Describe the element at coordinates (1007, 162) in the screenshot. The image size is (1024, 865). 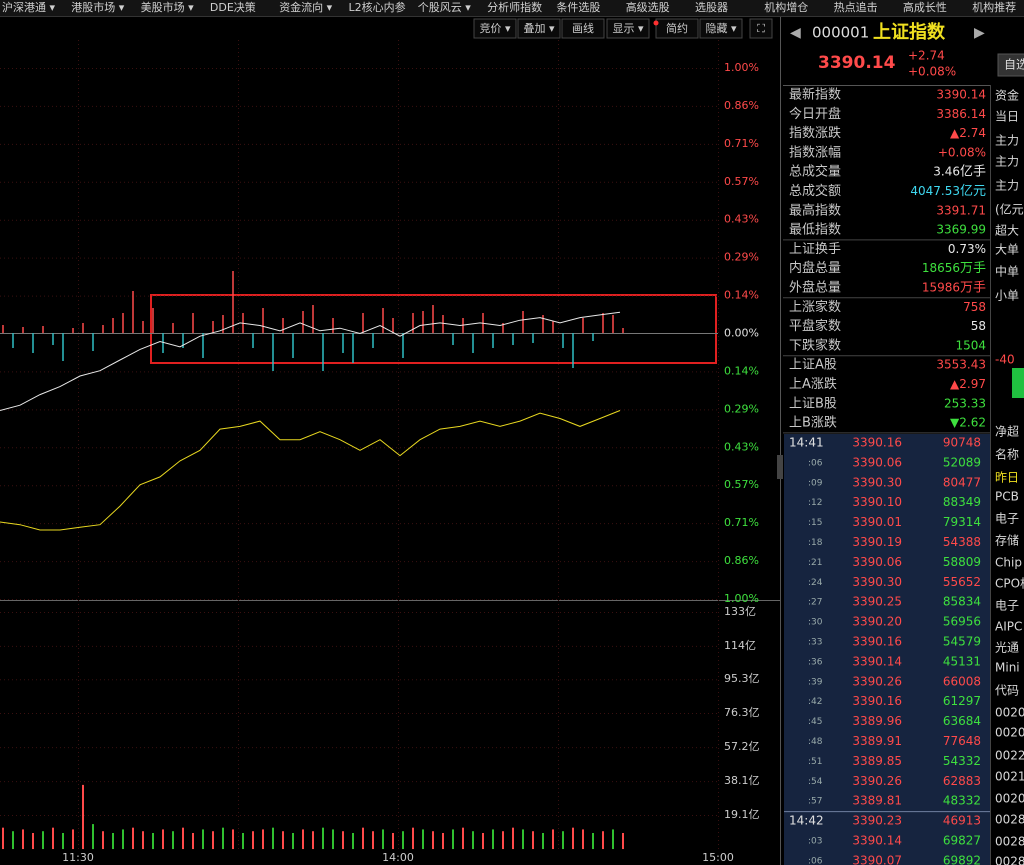
I see `side-text: 主力` at that location.